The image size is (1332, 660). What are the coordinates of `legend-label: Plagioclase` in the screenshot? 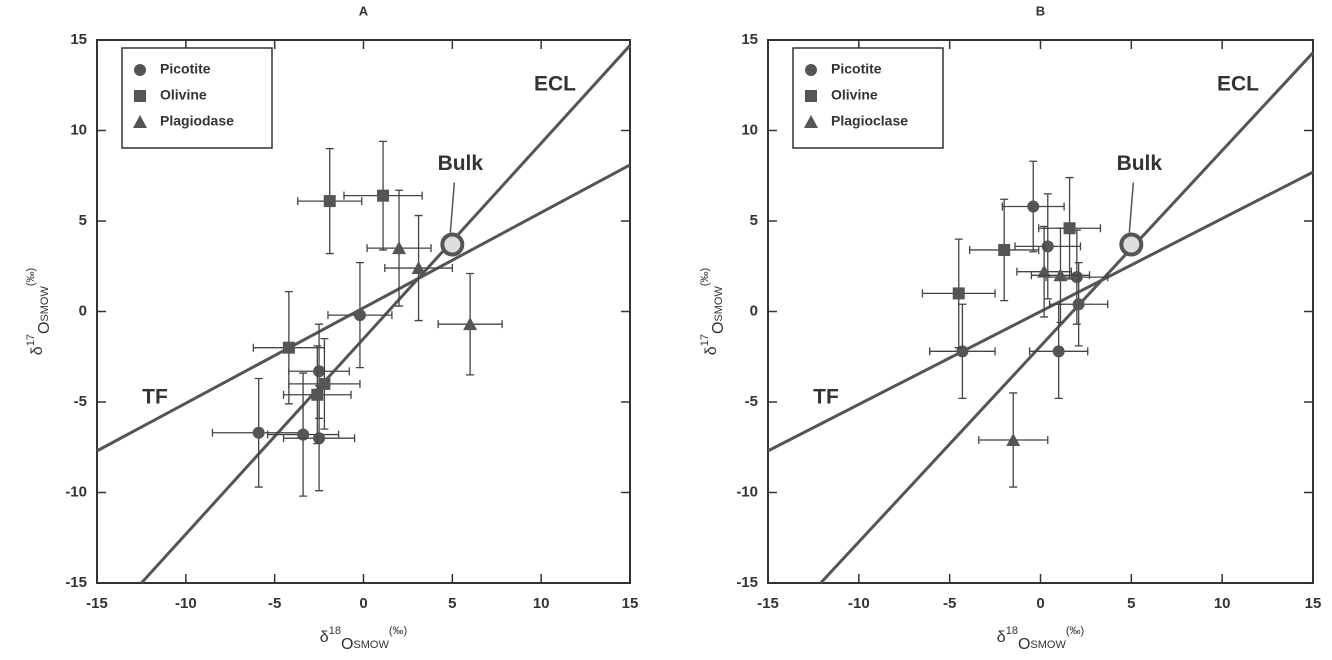 It's located at (869, 121).